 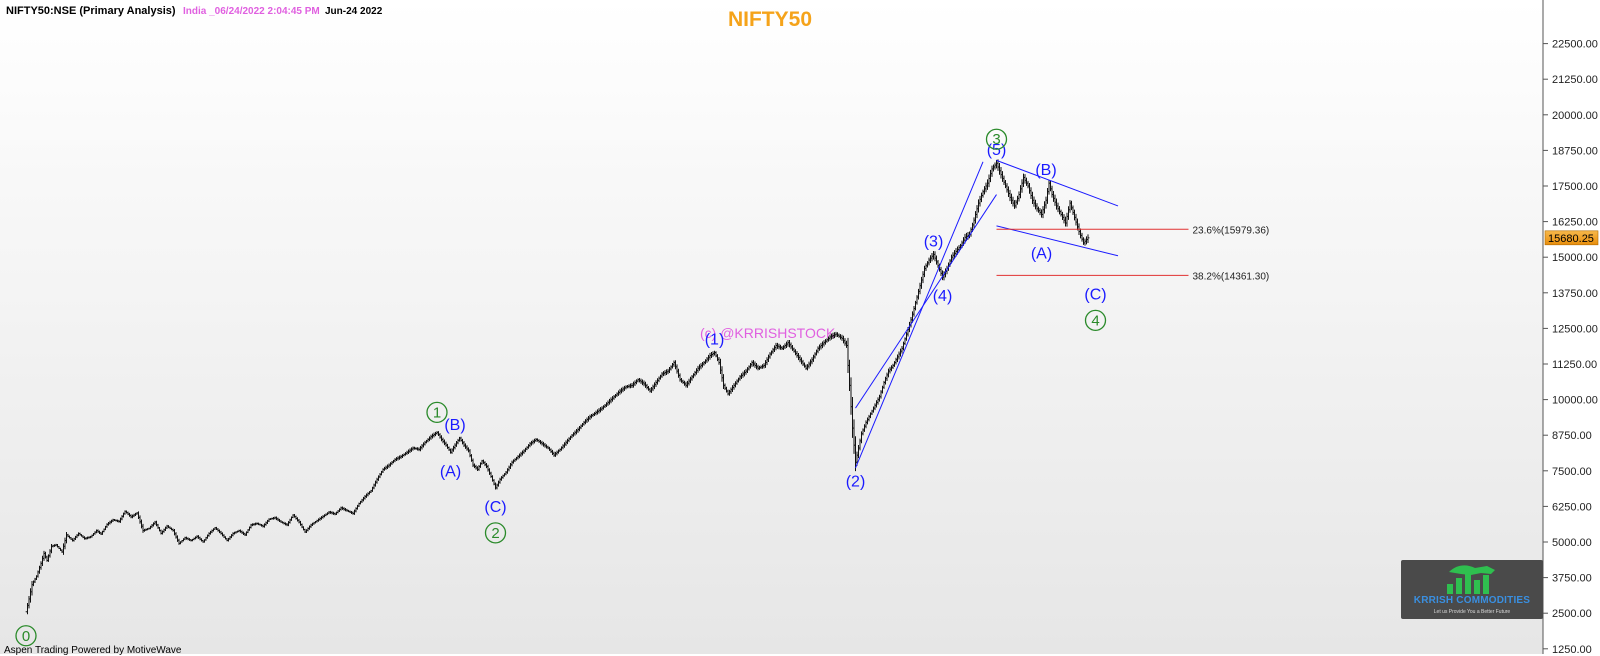 I want to click on wave-label-primary: 2, so click(x=495, y=533).